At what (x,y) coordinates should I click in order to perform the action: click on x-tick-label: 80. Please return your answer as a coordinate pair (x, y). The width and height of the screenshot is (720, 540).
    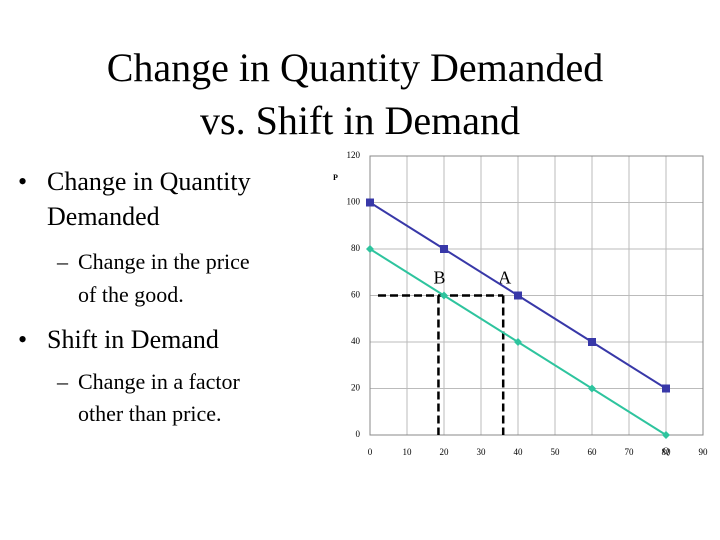
    Looking at the image, I should click on (667, 452).